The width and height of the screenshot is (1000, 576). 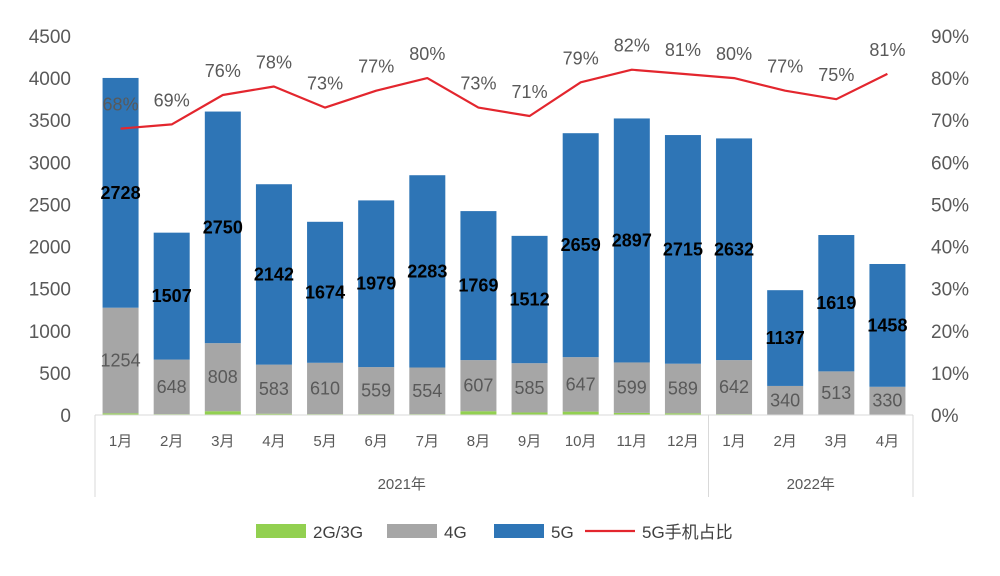 I want to click on x-tick-label: 11月, so click(x=632, y=441).